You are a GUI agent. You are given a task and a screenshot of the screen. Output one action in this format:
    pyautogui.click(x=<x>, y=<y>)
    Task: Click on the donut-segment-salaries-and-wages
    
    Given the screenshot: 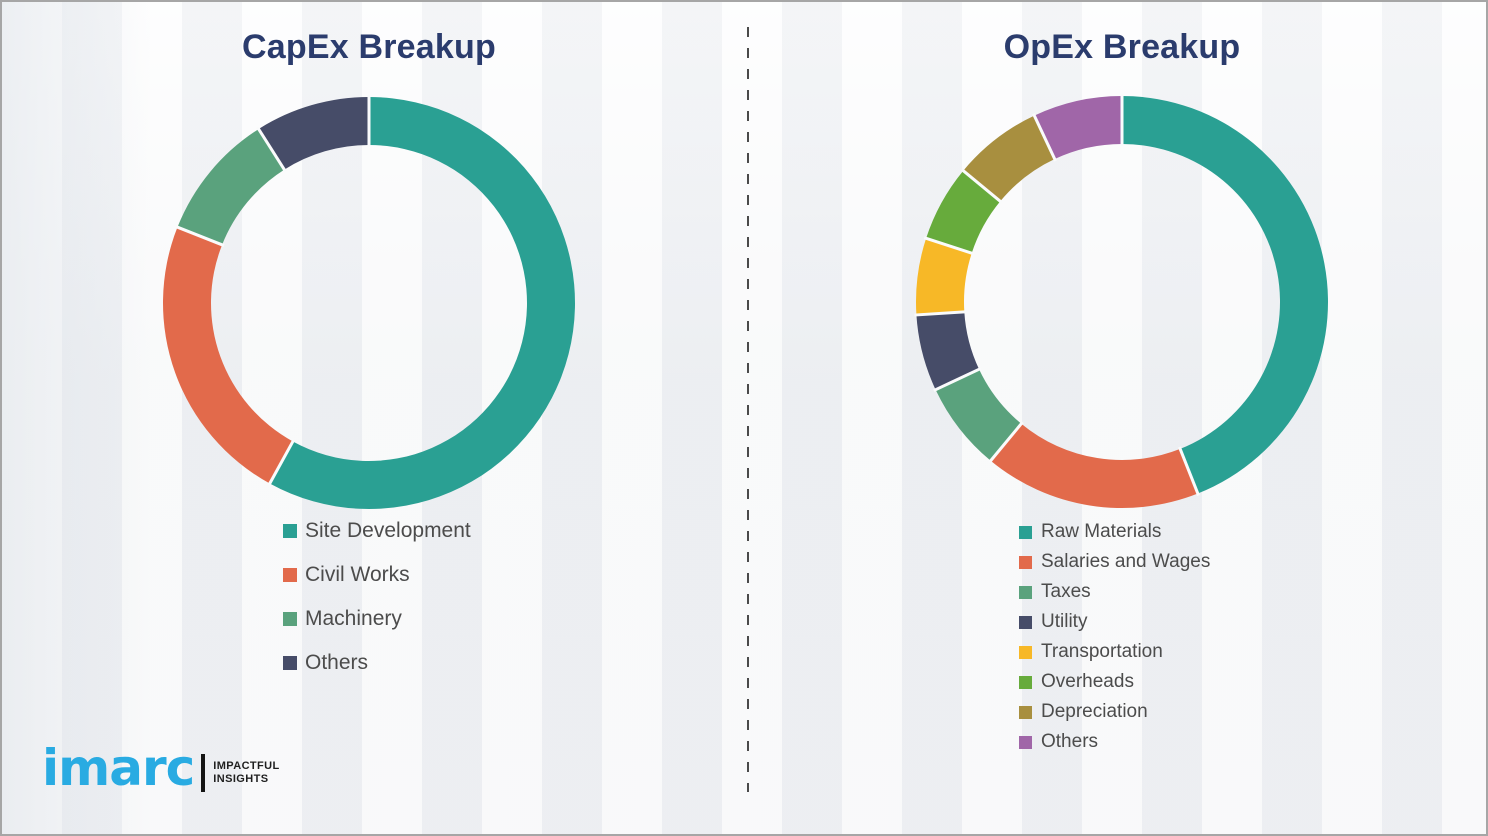 What is the action you would take?
    pyautogui.click(x=1094, y=466)
    